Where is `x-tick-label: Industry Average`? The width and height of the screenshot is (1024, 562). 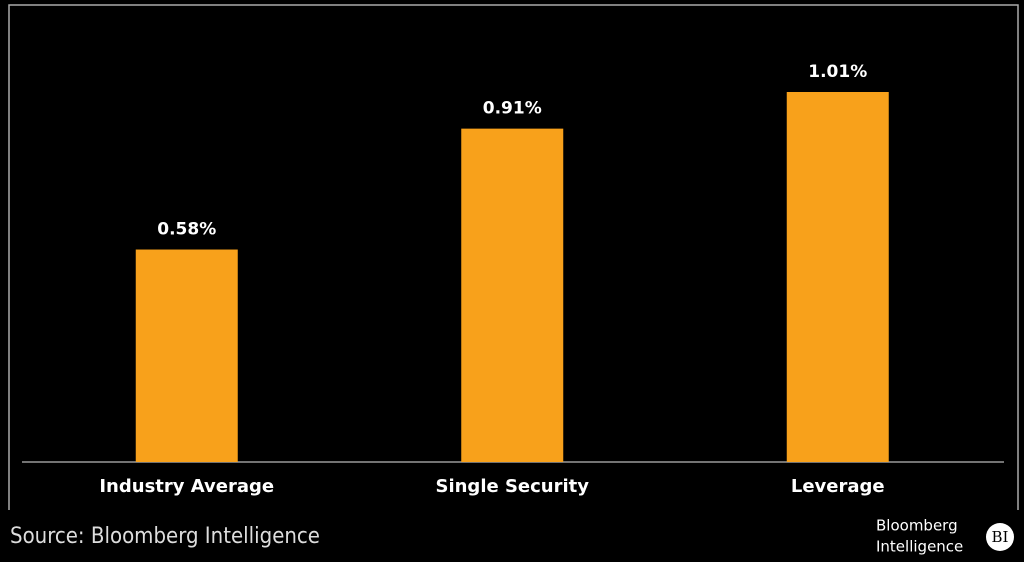
x-tick-label: Industry Average is located at coordinates (186, 486).